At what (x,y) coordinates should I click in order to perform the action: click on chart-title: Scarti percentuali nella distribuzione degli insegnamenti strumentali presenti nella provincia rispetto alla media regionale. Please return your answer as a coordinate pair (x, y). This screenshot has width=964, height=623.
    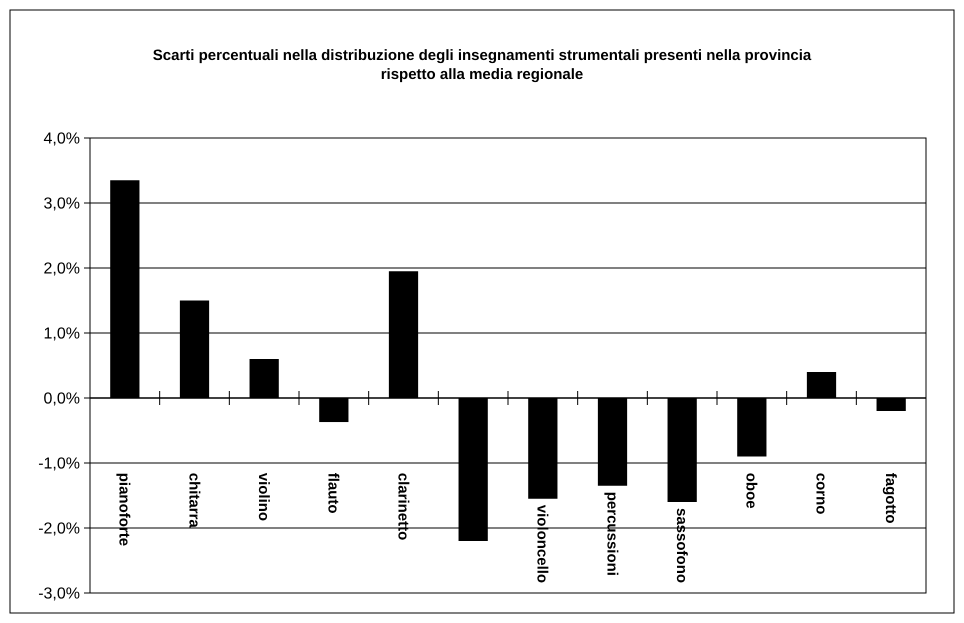
    Looking at the image, I should click on (482, 65).